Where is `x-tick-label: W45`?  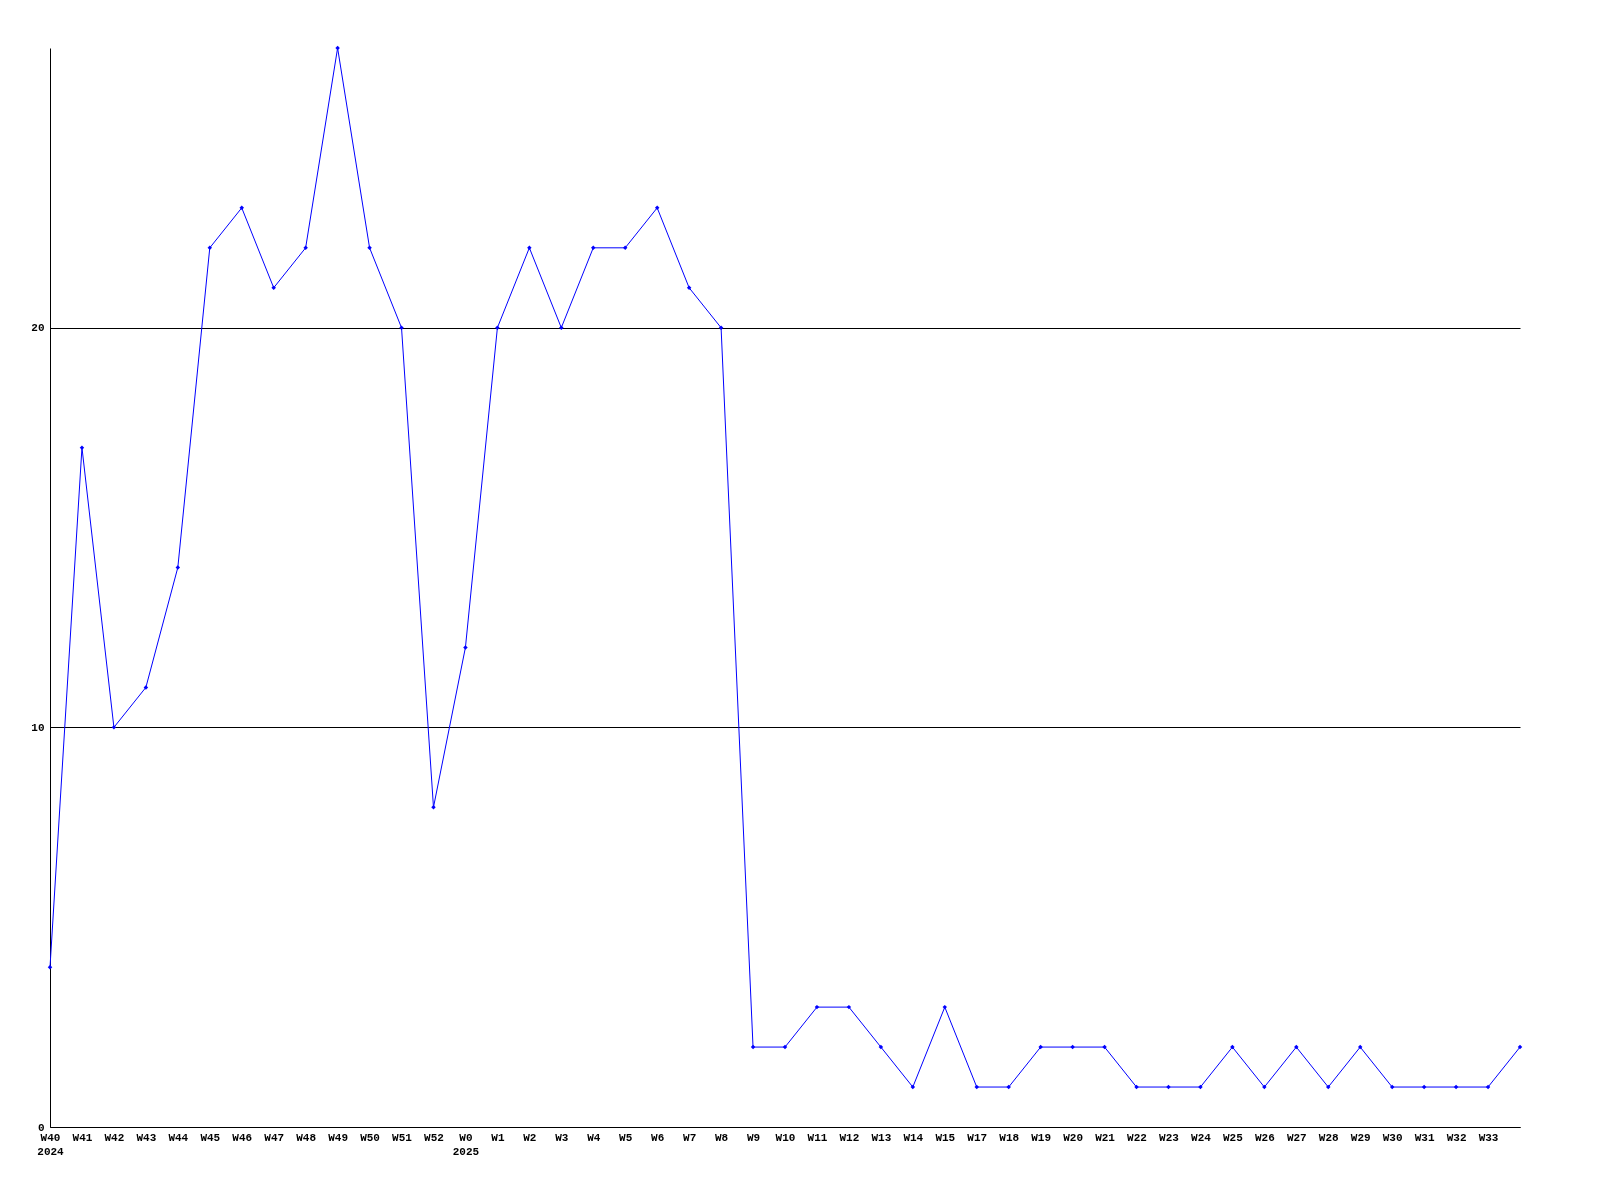 x-tick-label: W45 is located at coordinates (210, 1137).